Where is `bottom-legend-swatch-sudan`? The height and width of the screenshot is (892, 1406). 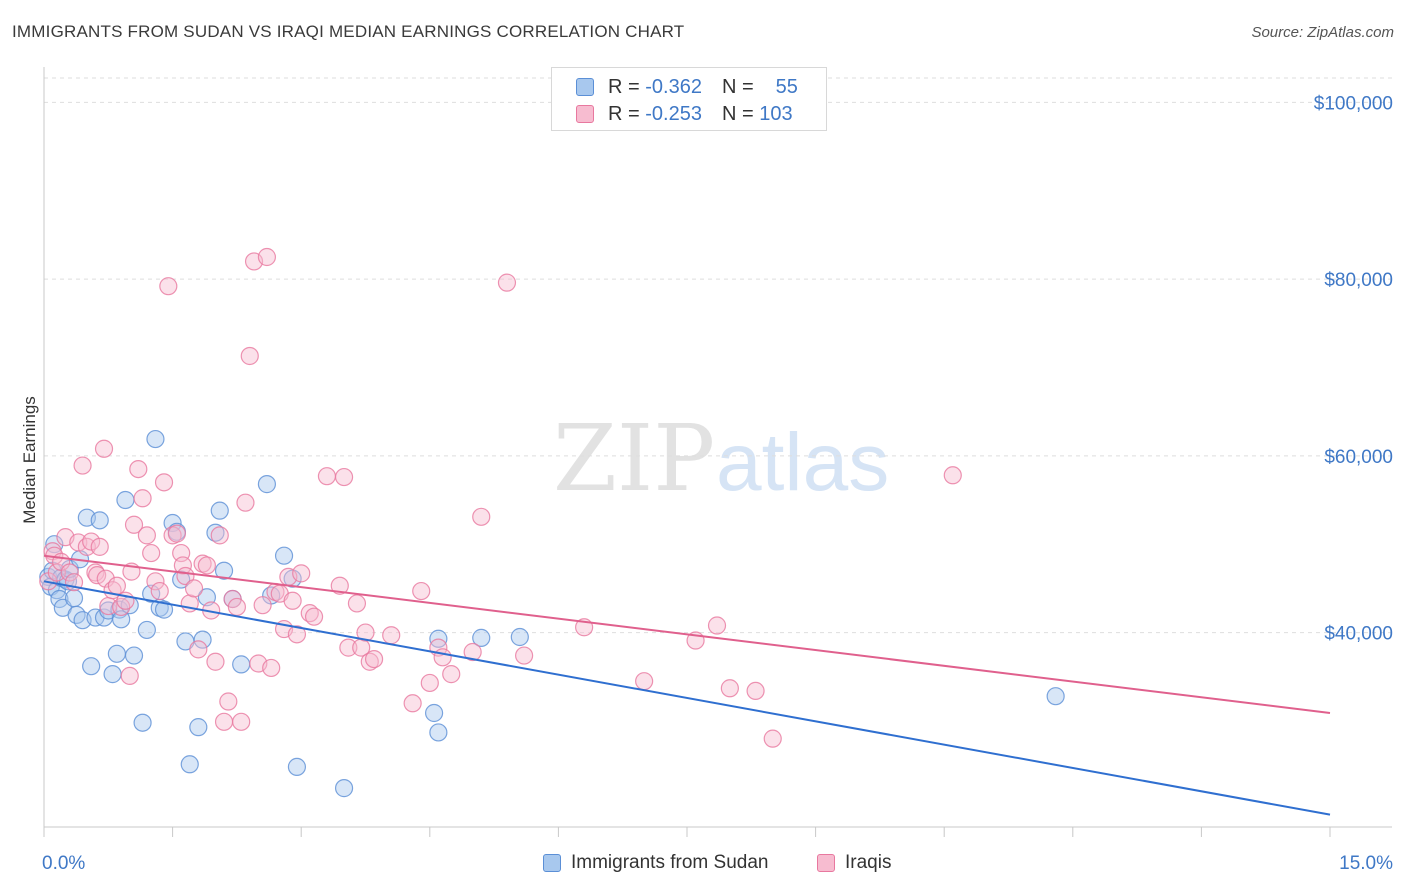
bottom-legend-swatch-sudan is located at coordinates (552, 863).